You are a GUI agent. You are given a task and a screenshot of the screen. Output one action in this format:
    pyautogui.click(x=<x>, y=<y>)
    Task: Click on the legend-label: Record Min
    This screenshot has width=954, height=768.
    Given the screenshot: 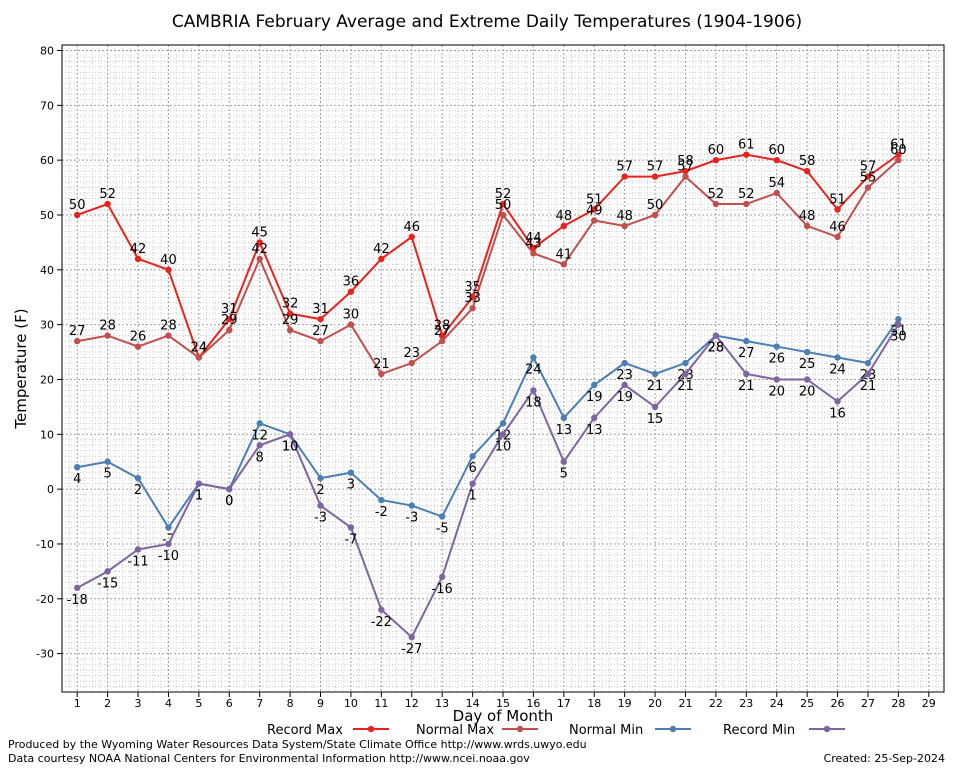 What is the action you would take?
    pyautogui.click(x=759, y=730)
    